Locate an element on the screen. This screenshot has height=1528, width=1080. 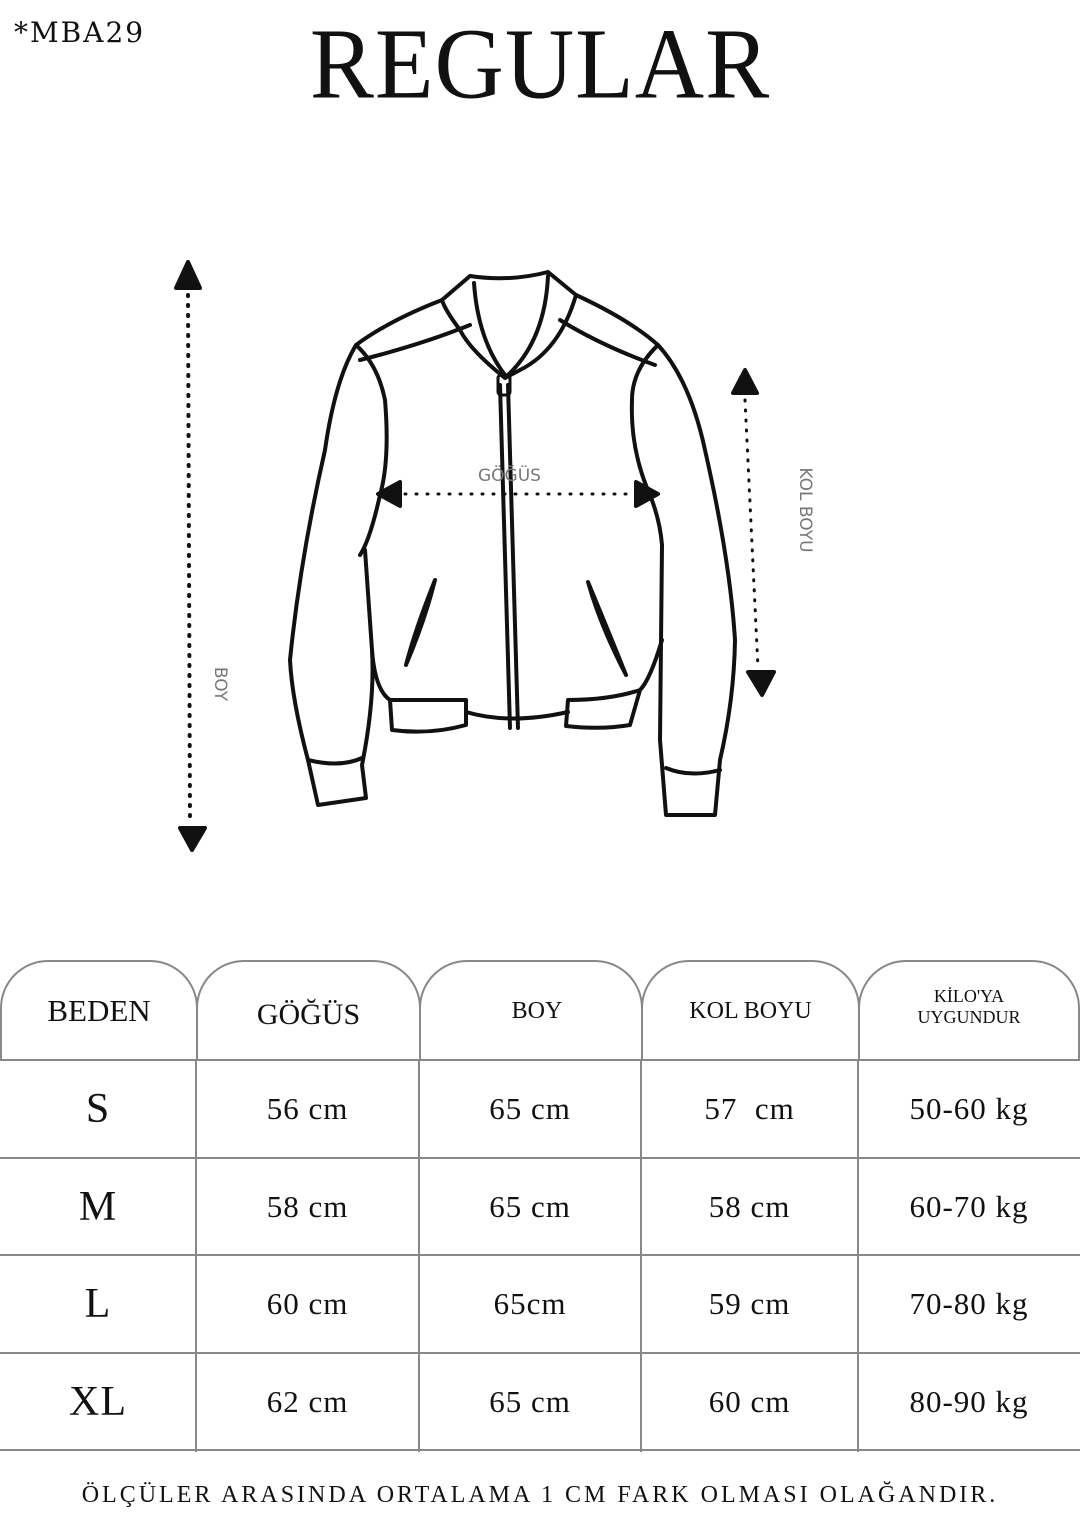
column-header-chest: GÖĞÜS is located at coordinates (308, 1010).